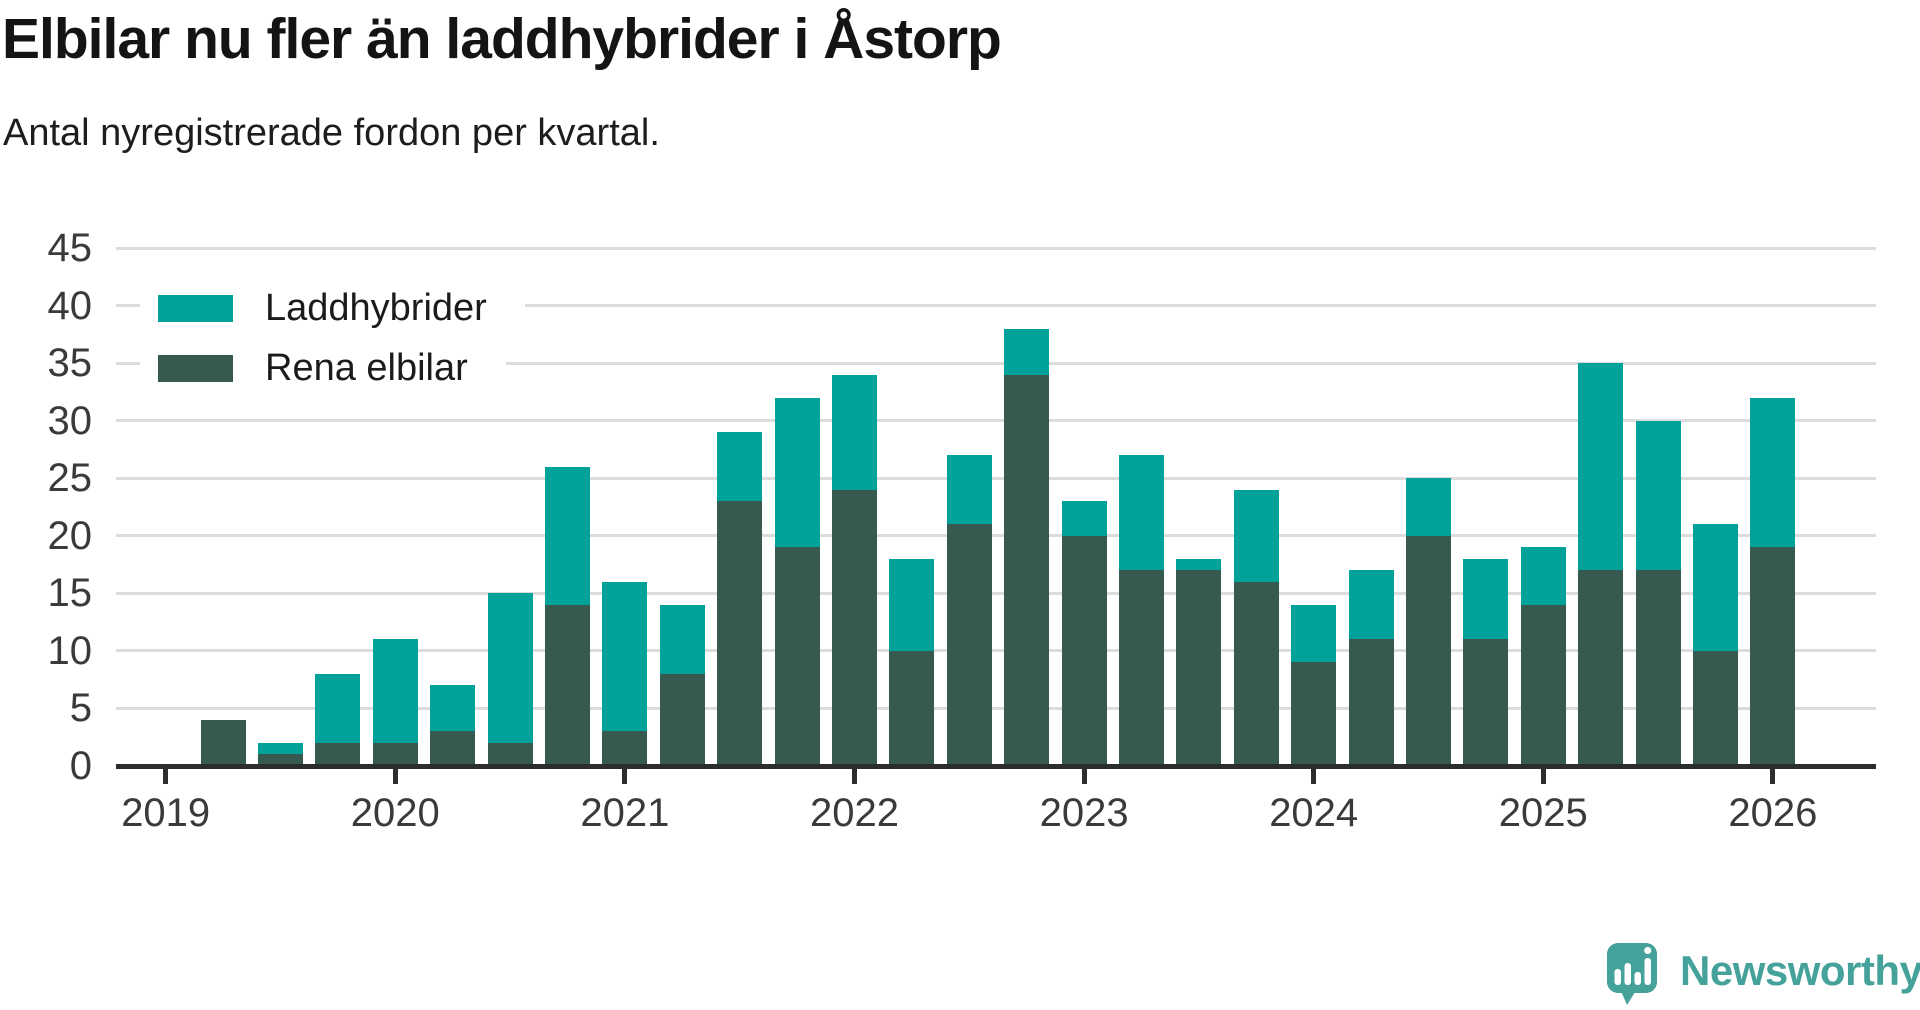  I want to click on newsworthy-wordmark: Newsworthy, so click(1800, 970).